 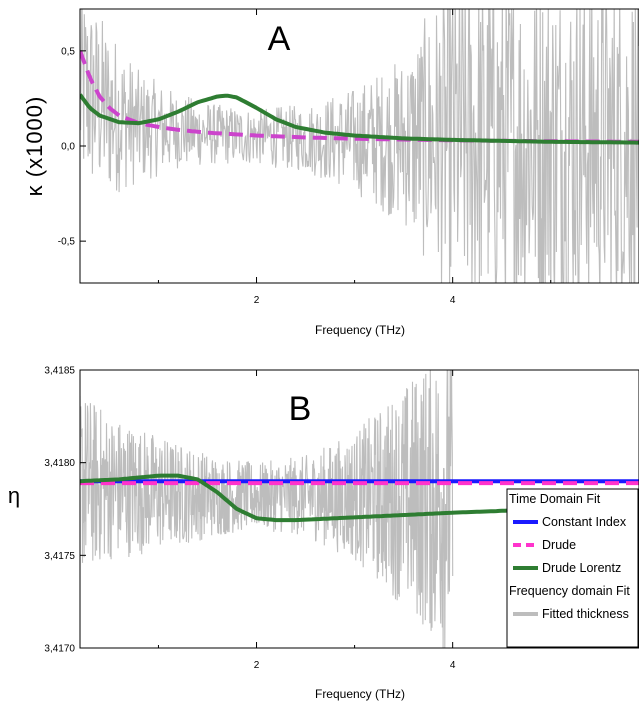 What do you see at coordinates (569, 591) in the screenshot?
I see `legend-header-4: Frequency domain Fit` at bounding box center [569, 591].